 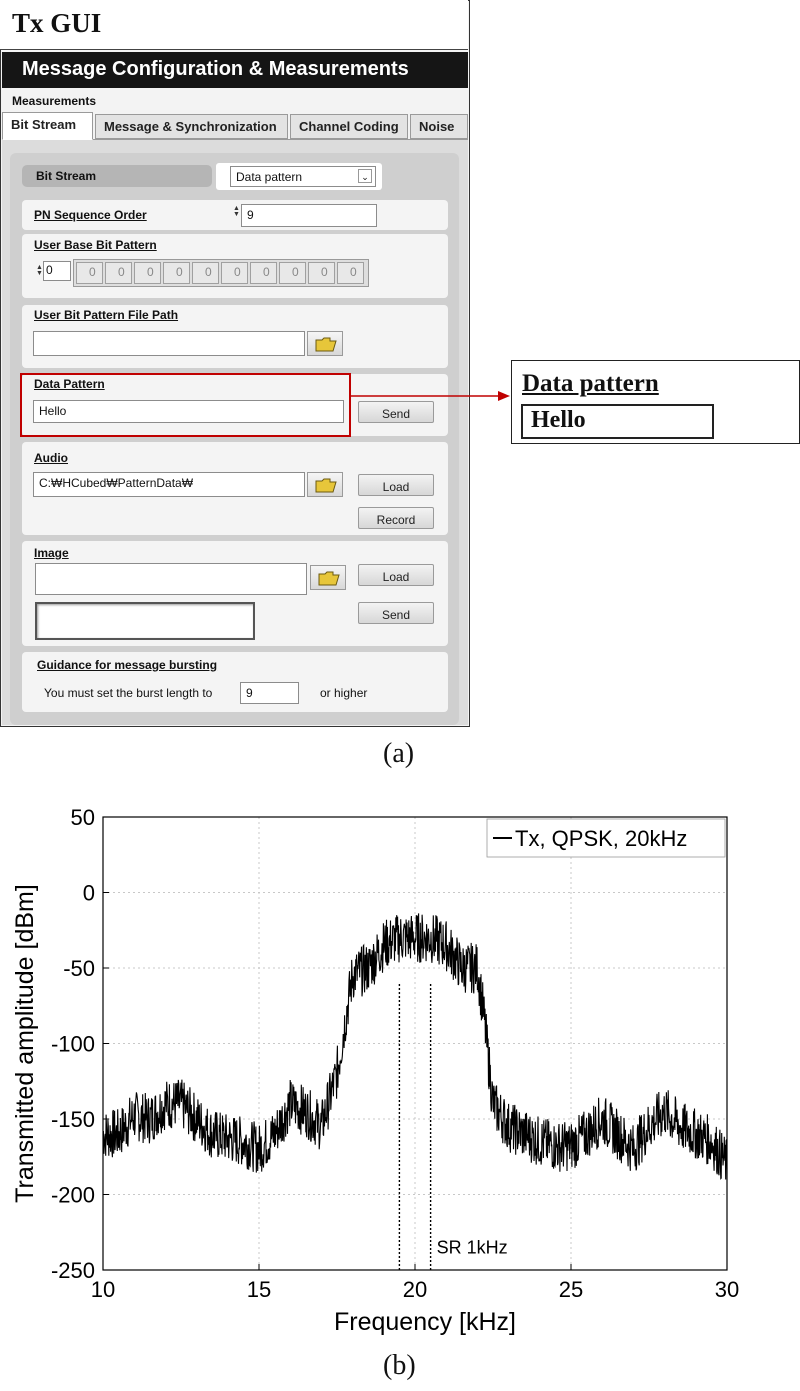 I want to click on tab-noise: Noise, so click(x=439, y=126).